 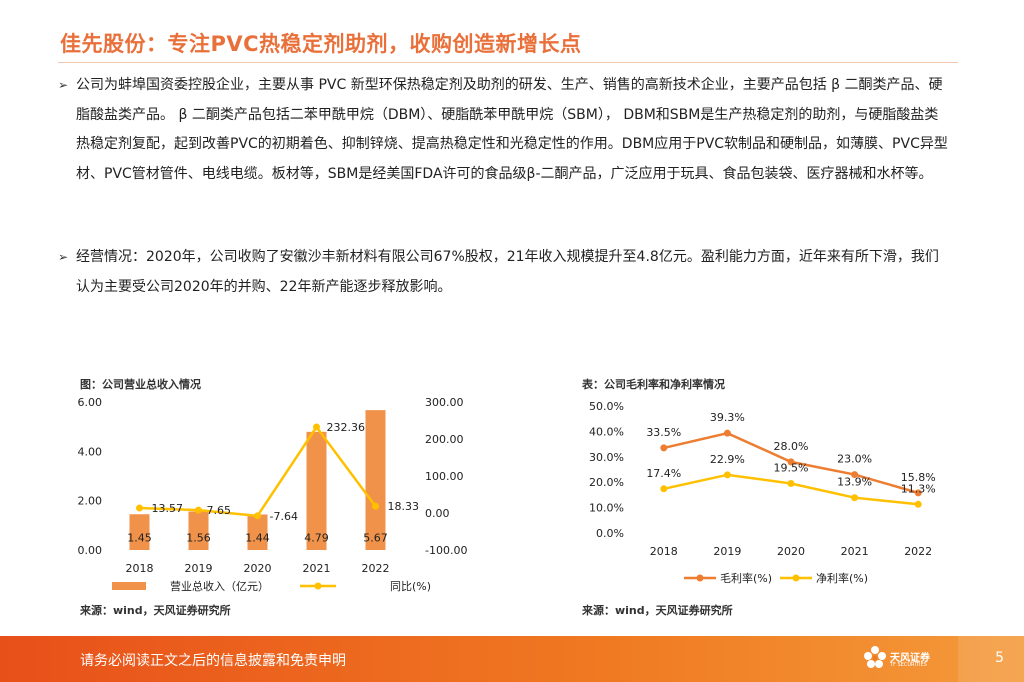 What do you see at coordinates (404, 506) in the screenshot?
I see `yoy-label: 18.33` at bounding box center [404, 506].